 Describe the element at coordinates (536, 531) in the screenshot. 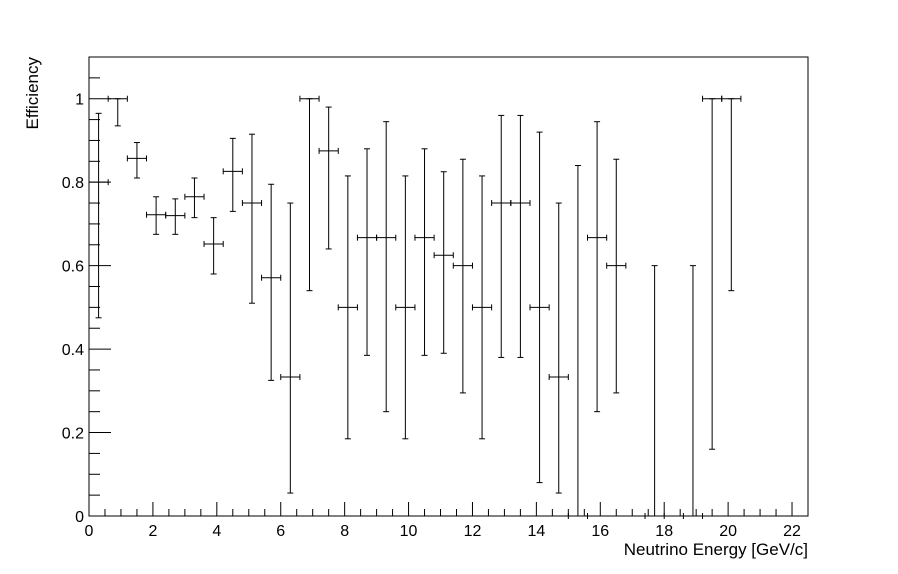

I see `x-tick-label: 14` at that location.